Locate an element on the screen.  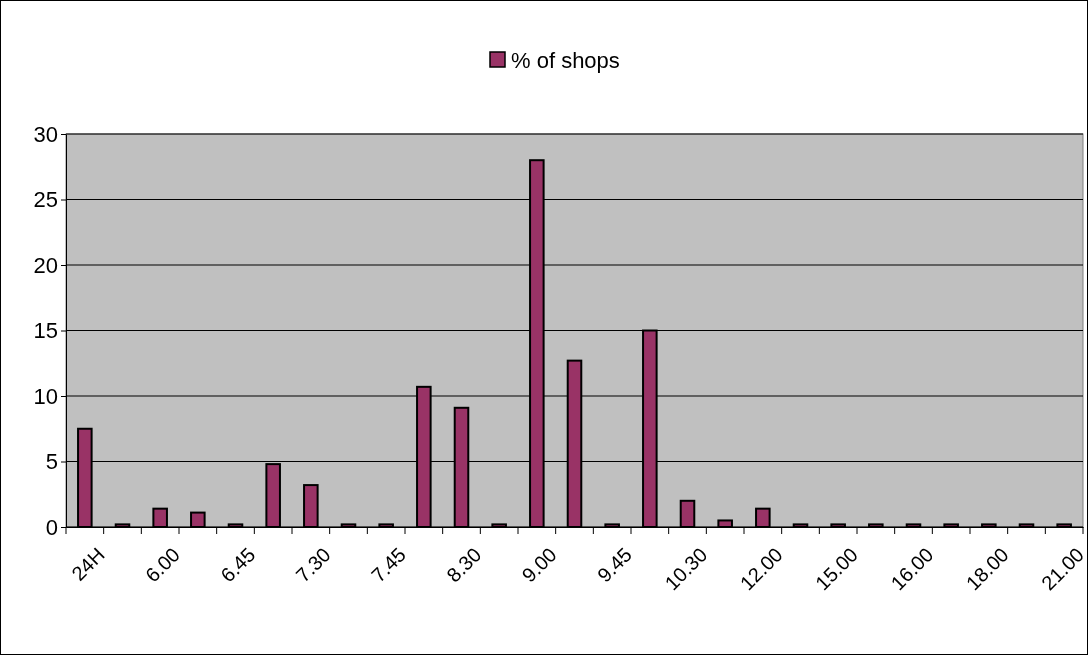
y-tick-label: 0 is located at coordinates (51, 527).